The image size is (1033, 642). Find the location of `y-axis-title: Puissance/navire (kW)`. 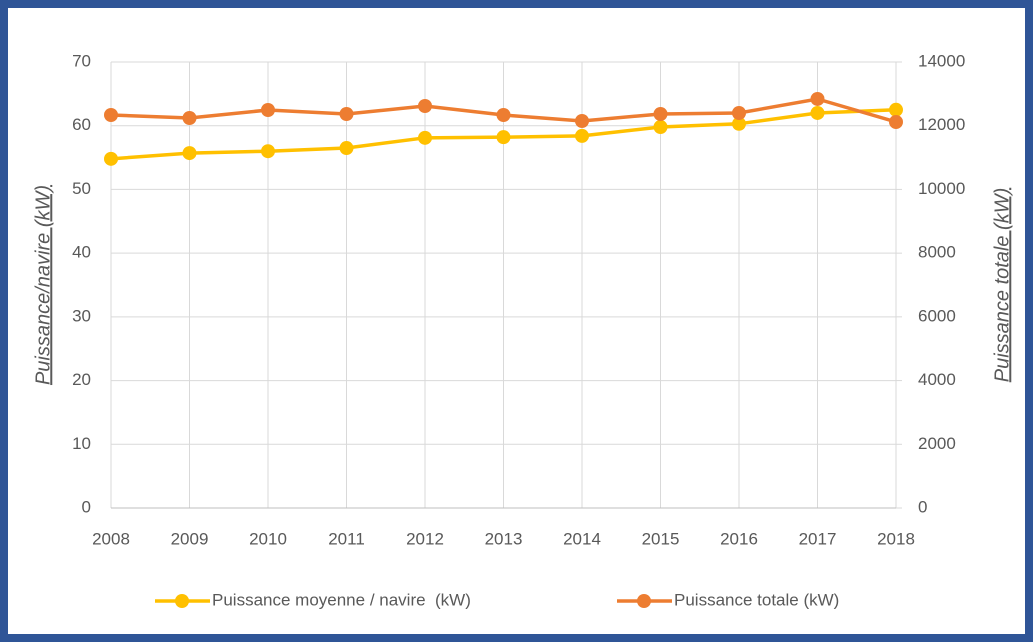

y-axis-title: Puissance/navire (kW) is located at coordinates (43, 285).